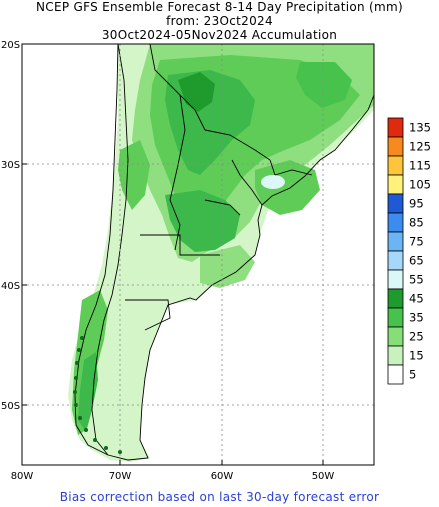  Describe the element at coordinates (10, 406) in the screenshot. I see `lat-label-50s: 50S` at that location.